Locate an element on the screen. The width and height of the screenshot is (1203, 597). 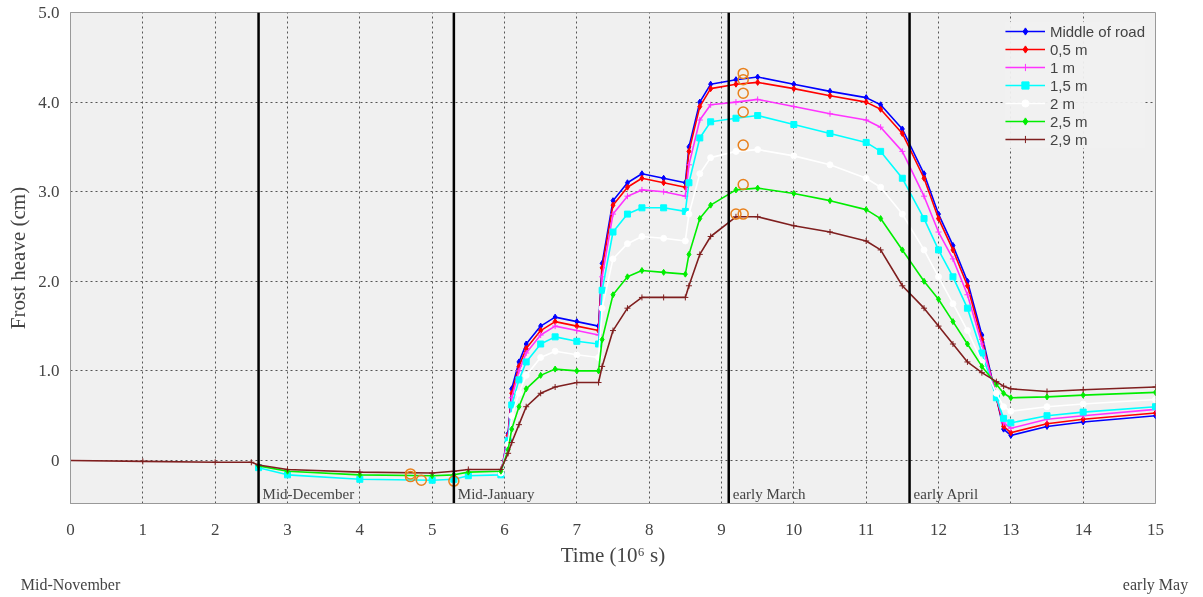
x-tick-label: 5 is located at coordinates (432, 529).